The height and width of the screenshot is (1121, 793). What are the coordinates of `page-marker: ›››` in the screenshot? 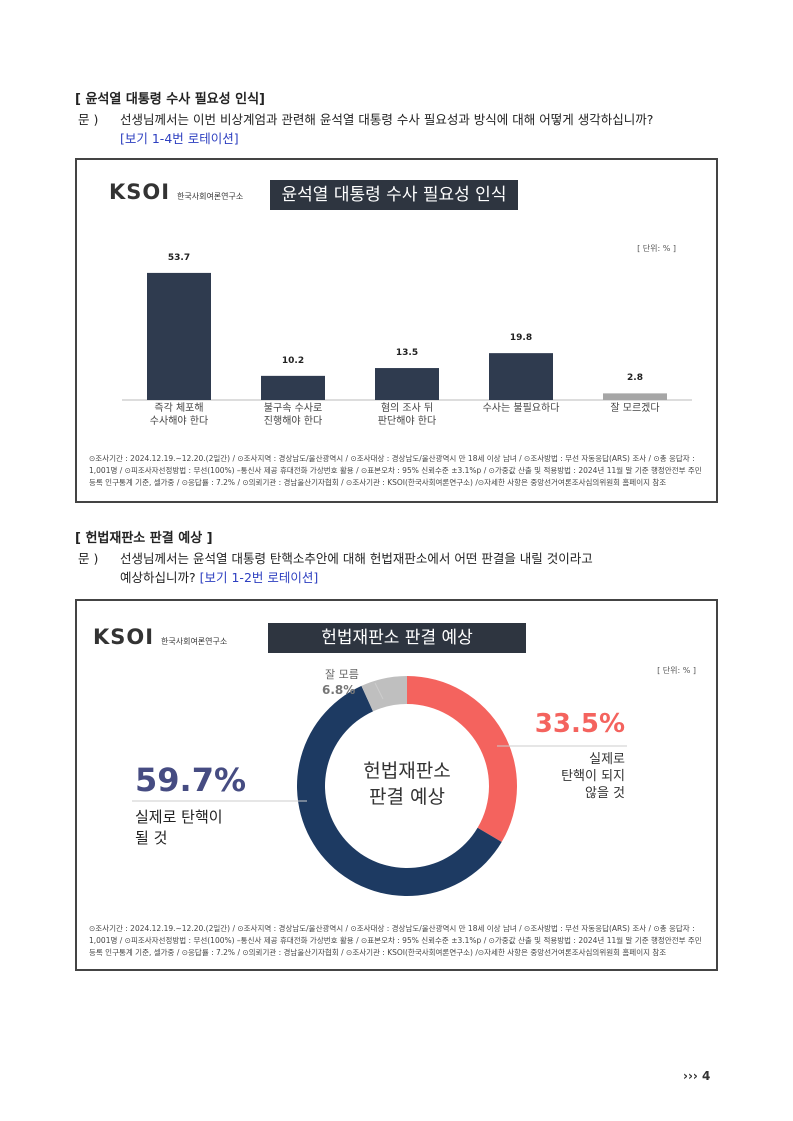 It's located at (690, 1076).